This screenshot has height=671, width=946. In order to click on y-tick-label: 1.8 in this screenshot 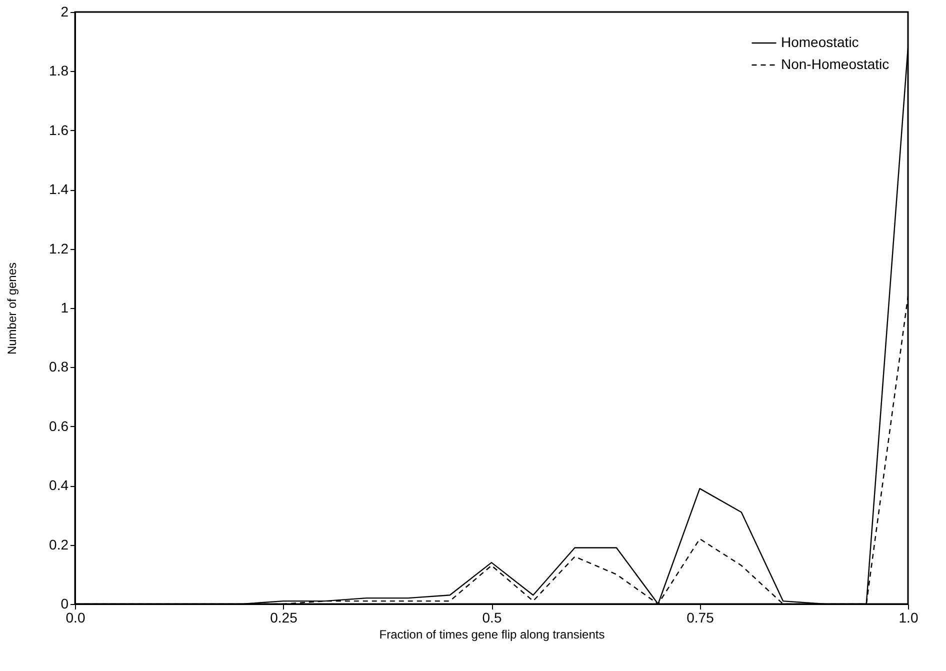, I will do `click(59, 70)`.